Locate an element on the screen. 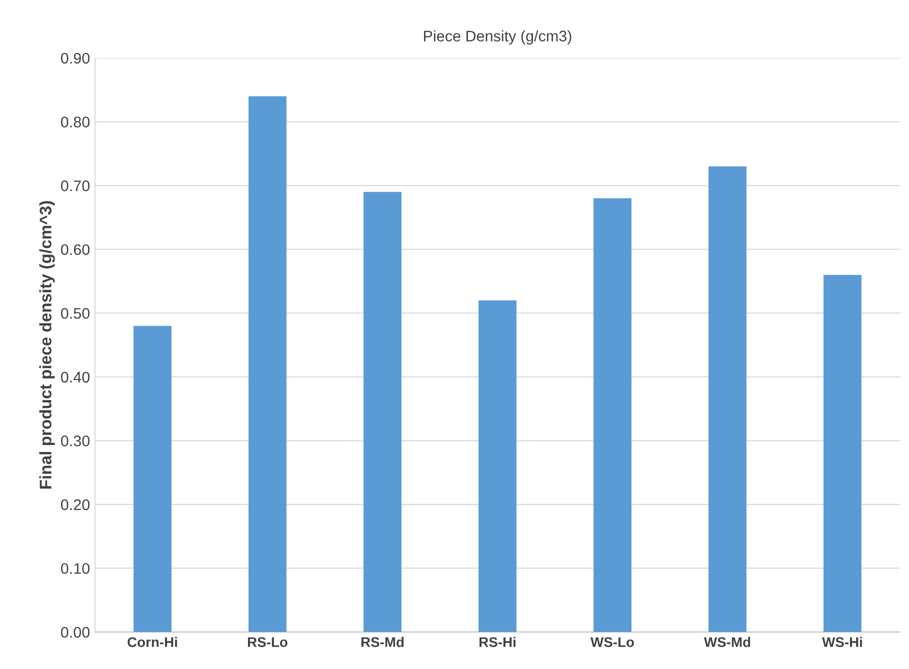 Image resolution: width=909 pixels, height=669 pixels. y-tick-label: 0.50 is located at coordinates (75, 313).